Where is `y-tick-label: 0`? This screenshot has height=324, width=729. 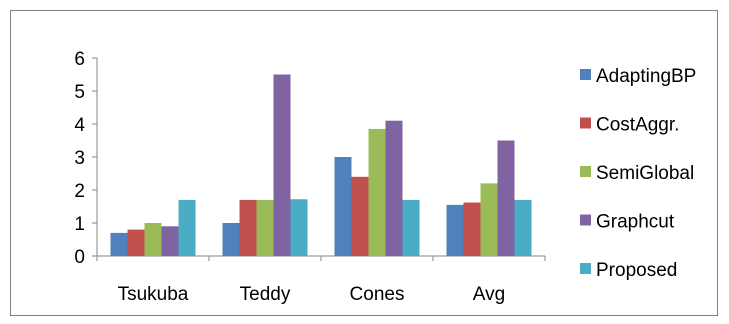 y-tick-label: 0 is located at coordinates (79, 257).